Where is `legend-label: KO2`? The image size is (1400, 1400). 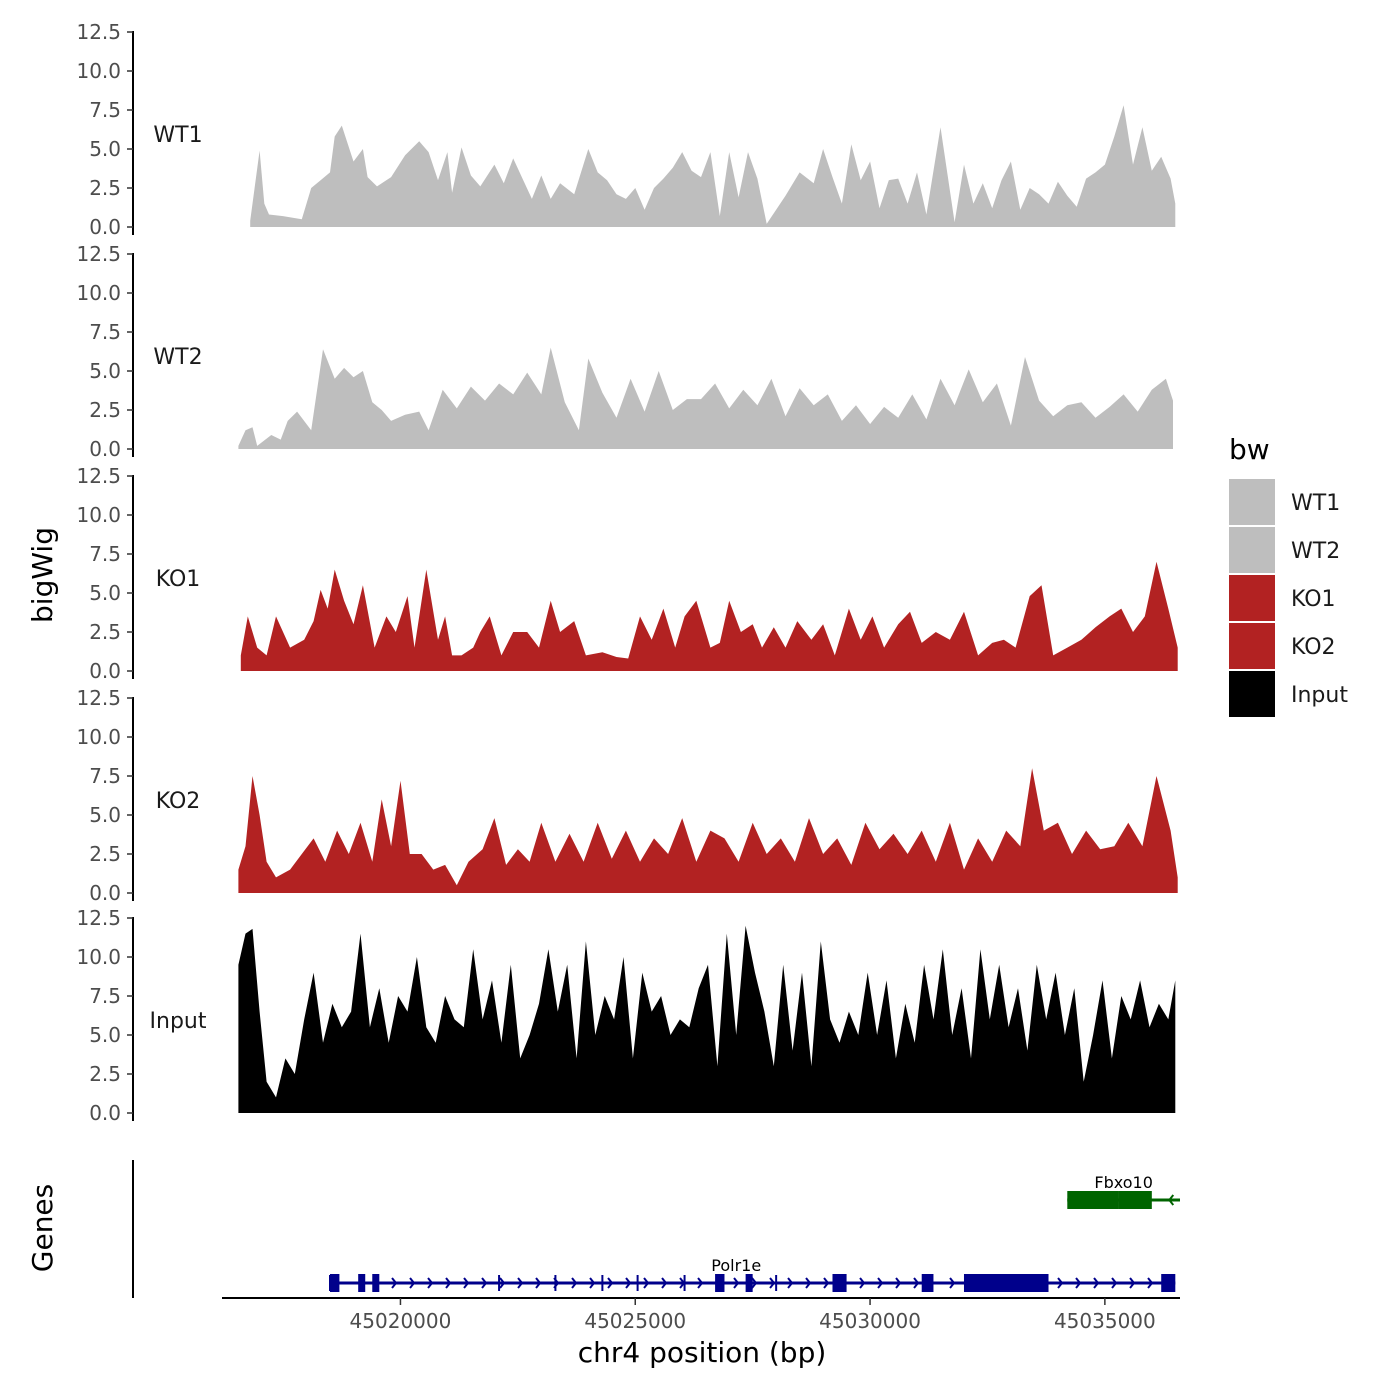
legend-label: KO2 is located at coordinates (1313, 647).